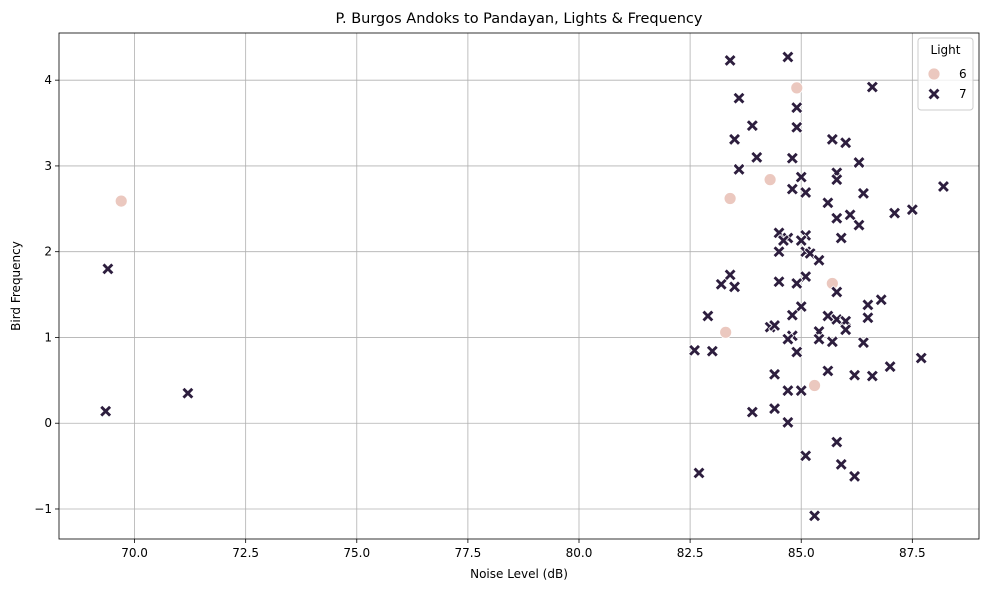  What do you see at coordinates (48, 337) in the screenshot?
I see `y-tick-label: 1` at bounding box center [48, 337].